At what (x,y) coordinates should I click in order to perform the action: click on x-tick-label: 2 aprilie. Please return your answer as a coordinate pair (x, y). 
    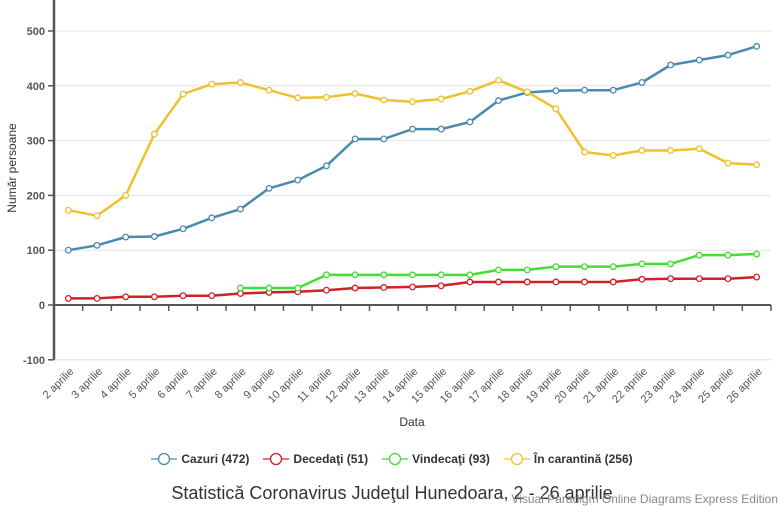
    Looking at the image, I should click on (59, 384).